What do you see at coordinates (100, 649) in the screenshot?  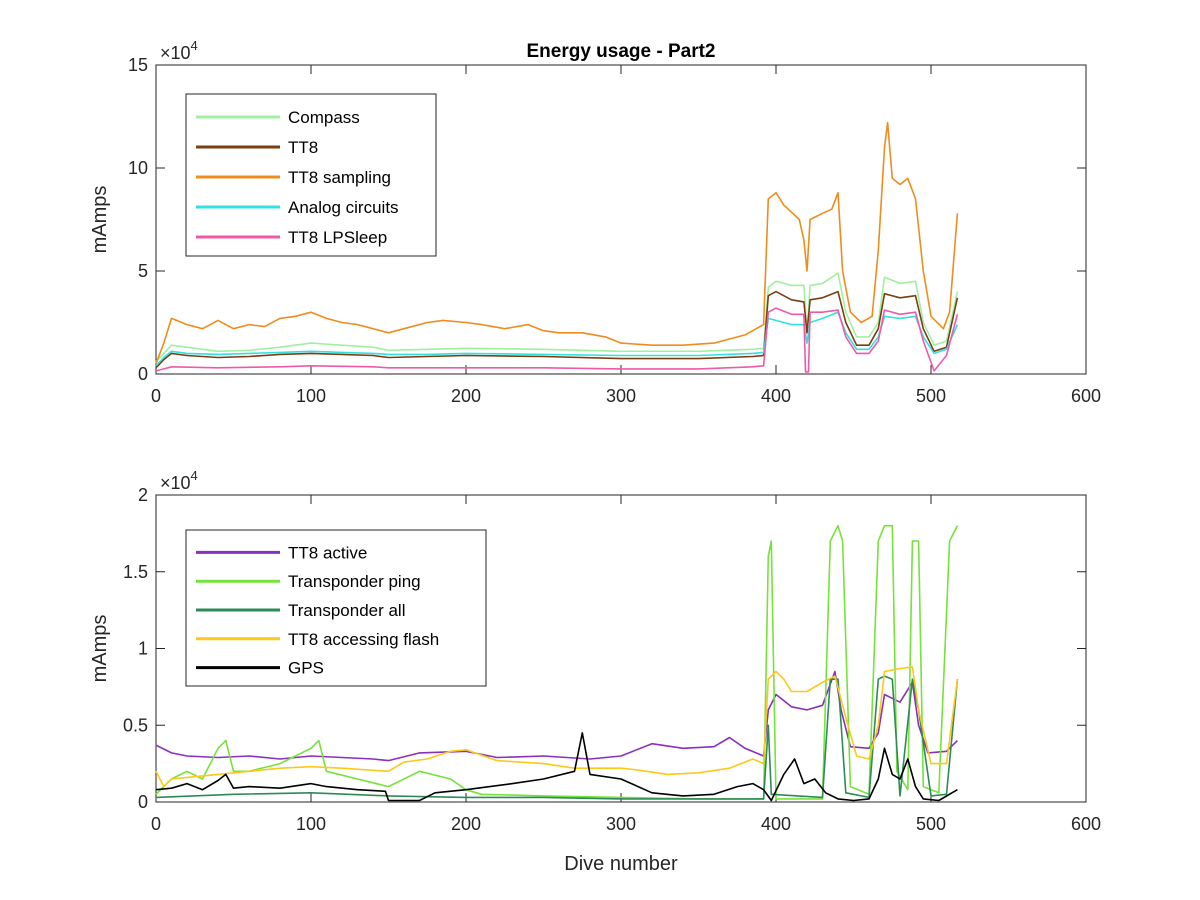 I see `panel2-y-axis-label: mAmps` at bounding box center [100, 649].